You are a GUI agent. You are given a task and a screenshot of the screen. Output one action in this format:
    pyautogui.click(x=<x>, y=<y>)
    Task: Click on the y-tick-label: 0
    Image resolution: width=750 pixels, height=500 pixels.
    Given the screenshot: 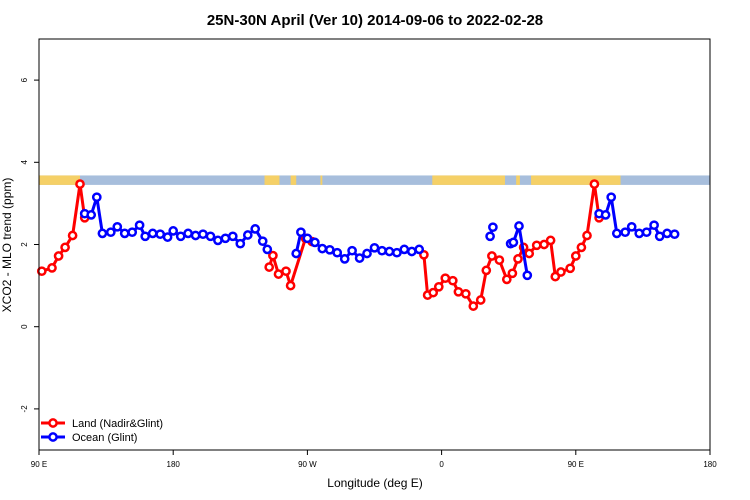 What is the action you would take?
    pyautogui.click(x=24, y=326)
    